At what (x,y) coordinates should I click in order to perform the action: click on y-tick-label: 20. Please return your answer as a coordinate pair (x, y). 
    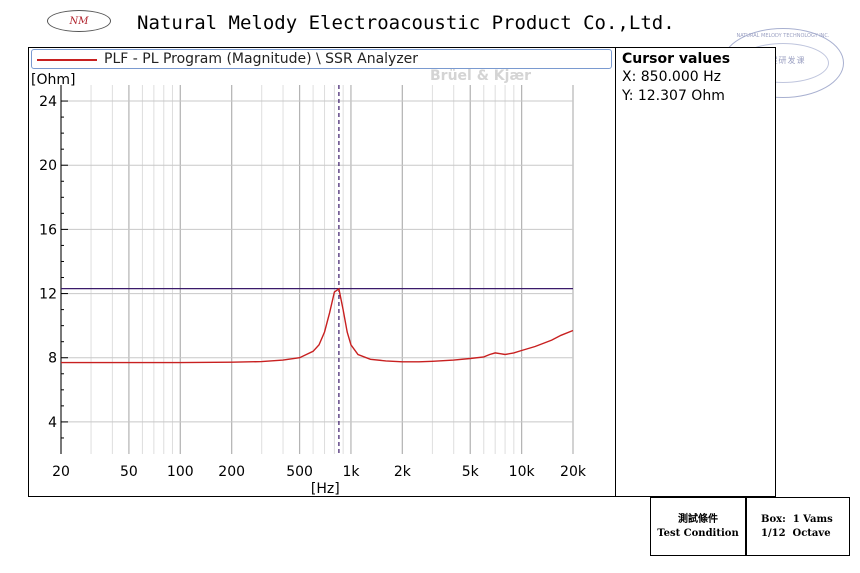
    Looking at the image, I should click on (48, 166).